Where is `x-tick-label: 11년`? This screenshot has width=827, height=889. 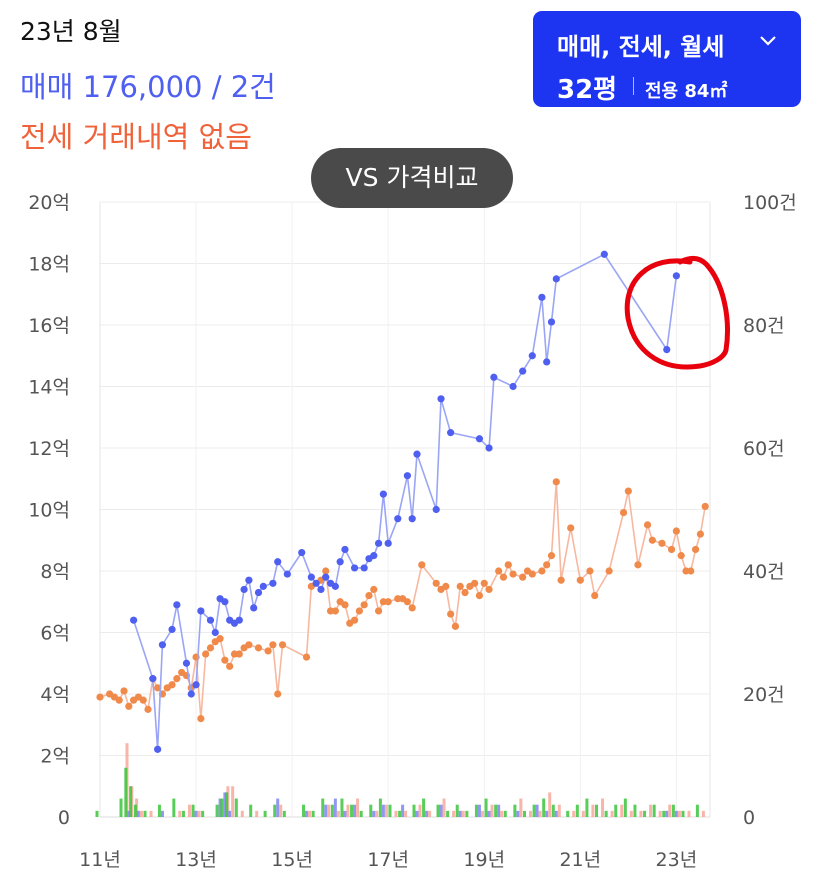 x-tick-label: 11년 is located at coordinates (100, 860).